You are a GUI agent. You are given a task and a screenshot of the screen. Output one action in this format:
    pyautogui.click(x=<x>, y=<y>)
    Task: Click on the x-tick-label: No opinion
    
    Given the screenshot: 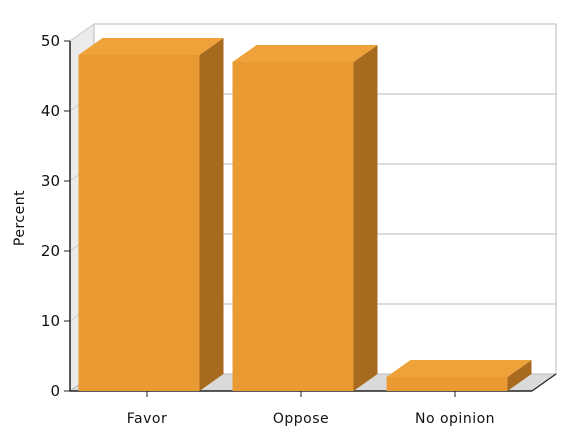 What is the action you would take?
    pyautogui.click(x=455, y=419)
    